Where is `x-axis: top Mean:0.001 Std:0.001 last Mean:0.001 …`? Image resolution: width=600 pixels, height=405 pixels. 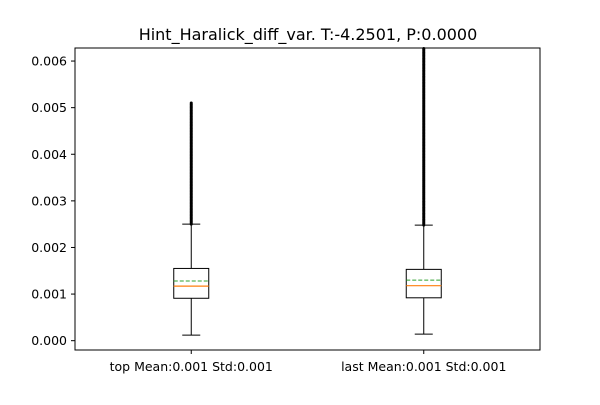
x-axis: top Mean:0.001 Std:0.001 last Mean:0.001 … is located at coordinates (308, 362).